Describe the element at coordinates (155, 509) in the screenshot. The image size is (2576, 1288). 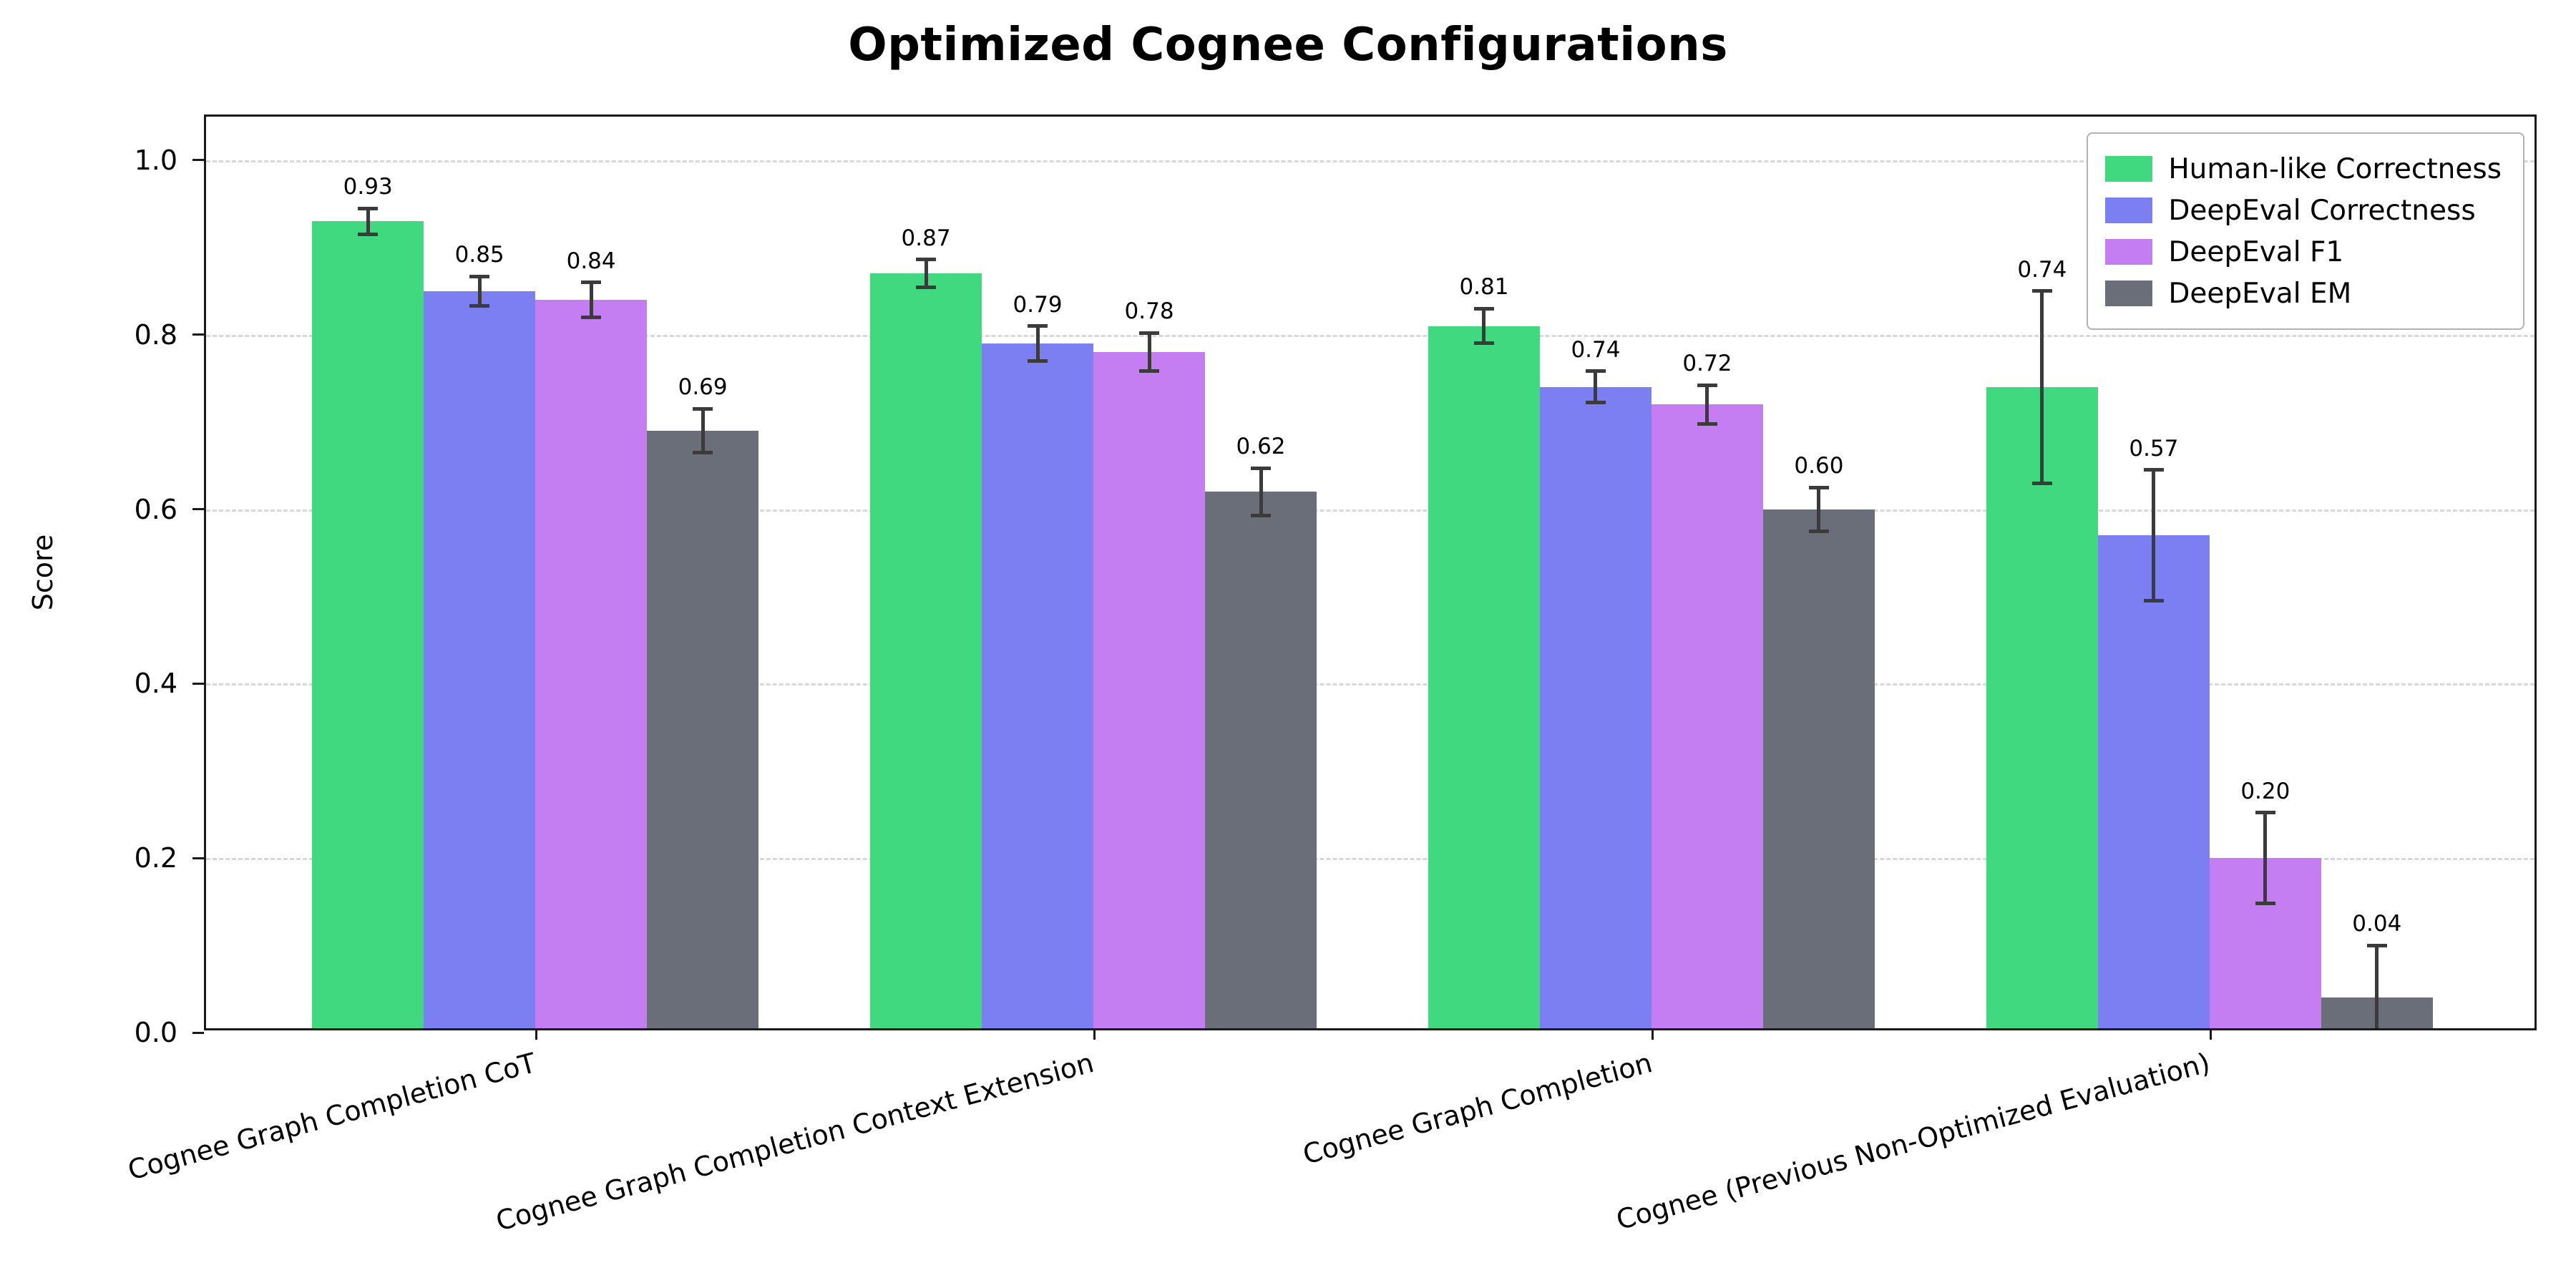
I see `y-tick-label: 0.6` at that location.